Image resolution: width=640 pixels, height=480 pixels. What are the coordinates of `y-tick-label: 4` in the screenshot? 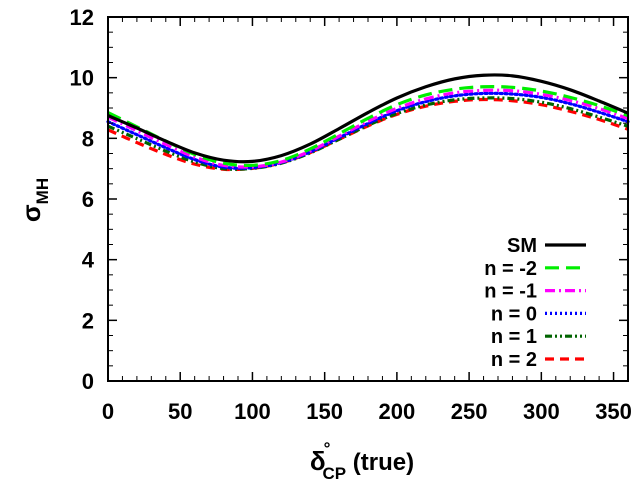 It's located at (88, 260).